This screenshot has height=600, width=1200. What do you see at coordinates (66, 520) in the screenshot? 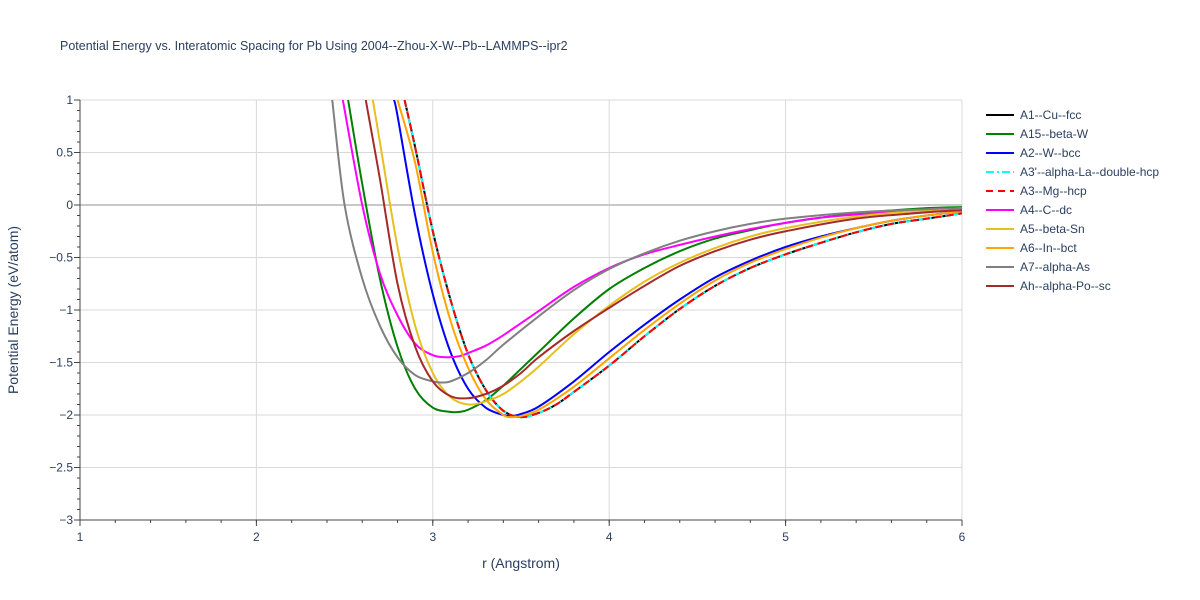
I see `y-tick-label: −3` at bounding box center [66, 520].